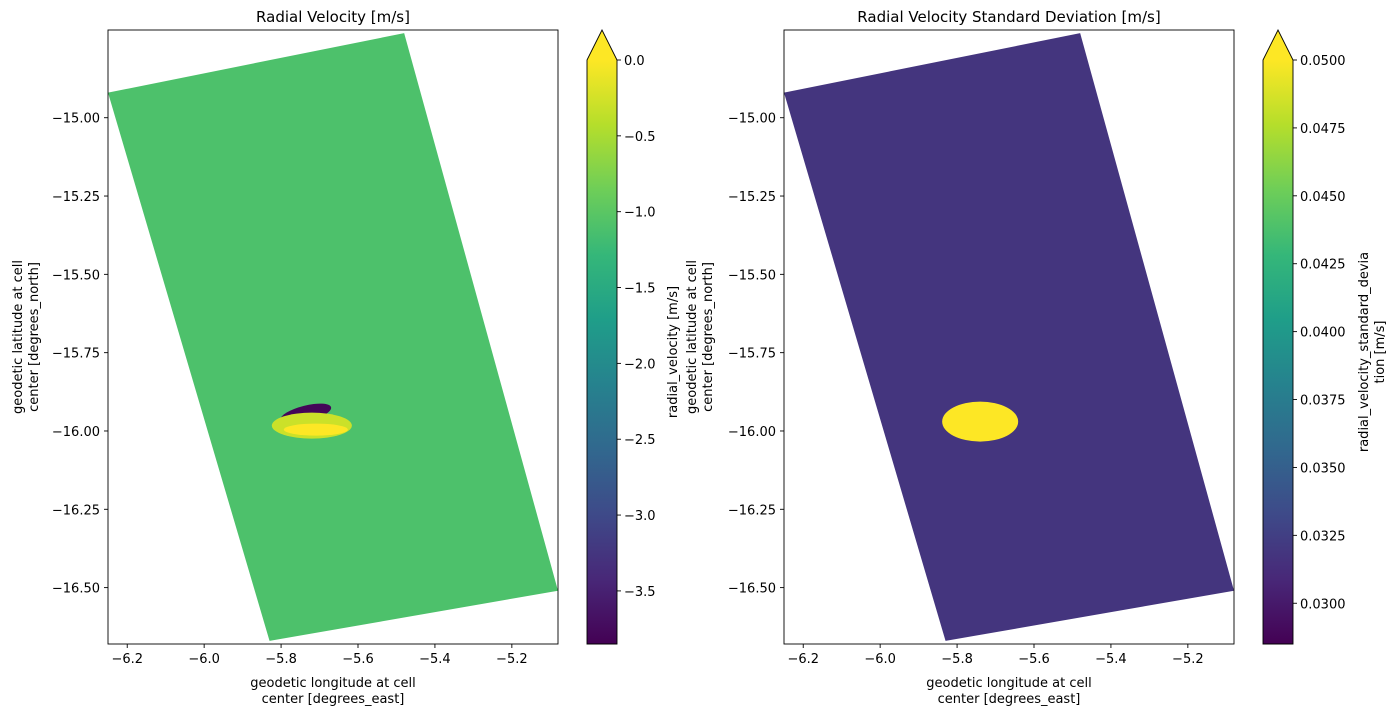 The height and width of the screenshot is (715, 1397). What do you see at coordinates (1323, 333) in the screenshot?
I see `colorbar-tick-label: 0.0400` at bounding box center [1323, 333].